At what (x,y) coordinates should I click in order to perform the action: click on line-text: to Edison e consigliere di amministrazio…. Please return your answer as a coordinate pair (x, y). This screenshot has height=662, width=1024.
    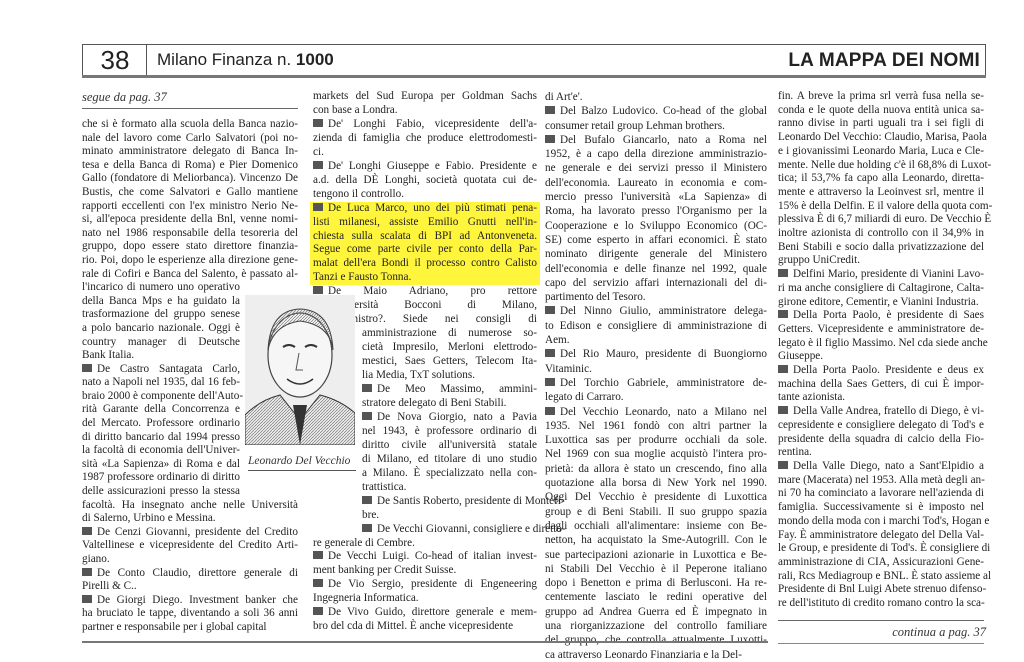
    Looking at the image, I should click on (656, 325).